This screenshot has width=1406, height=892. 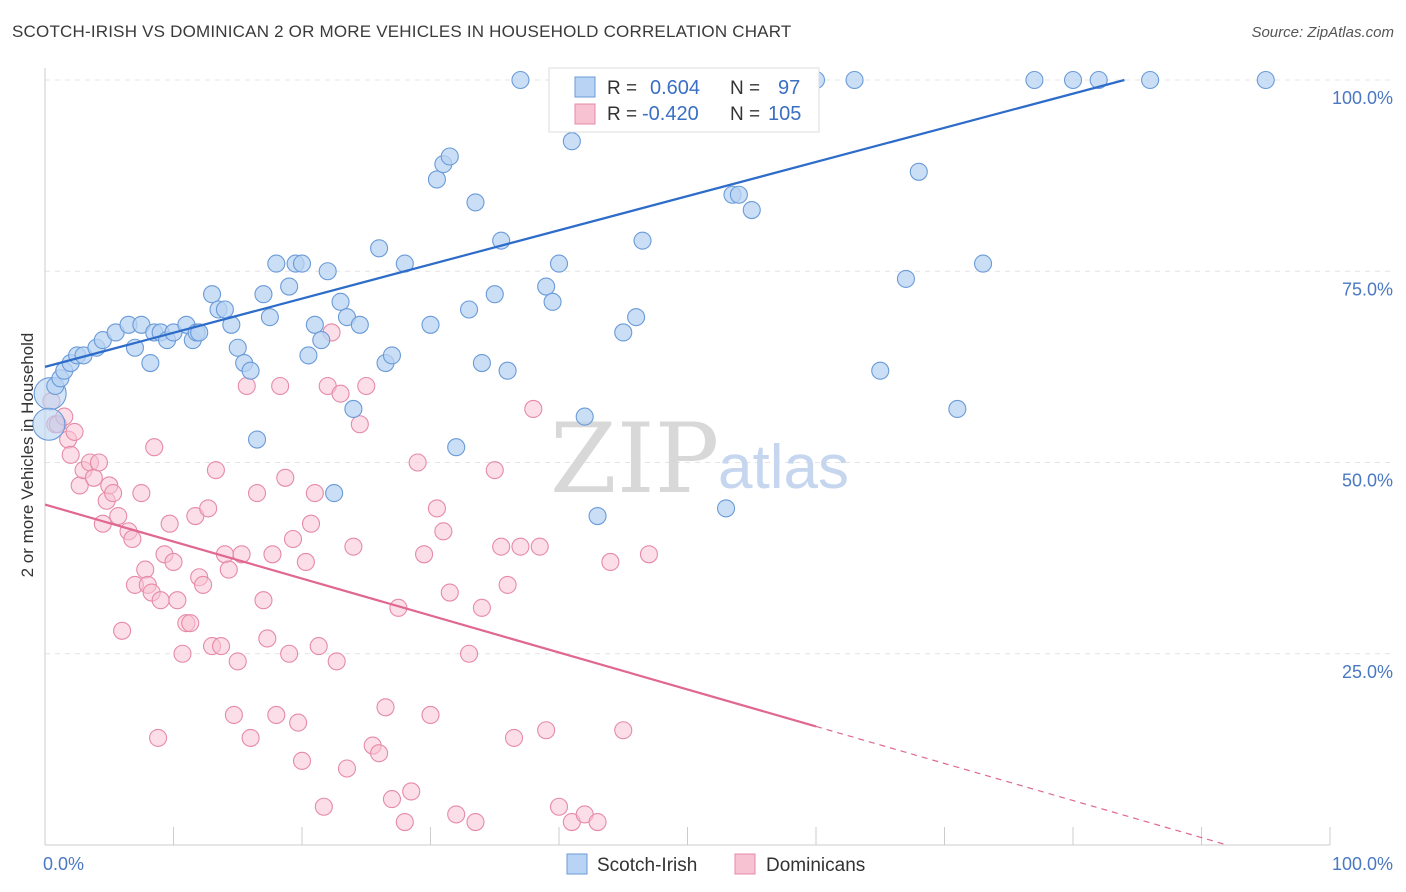 What do you see at coordinates (622, 88) in the screenshot?
I see `stats-r-label-blue: R =` at bounding box center [622, 88].